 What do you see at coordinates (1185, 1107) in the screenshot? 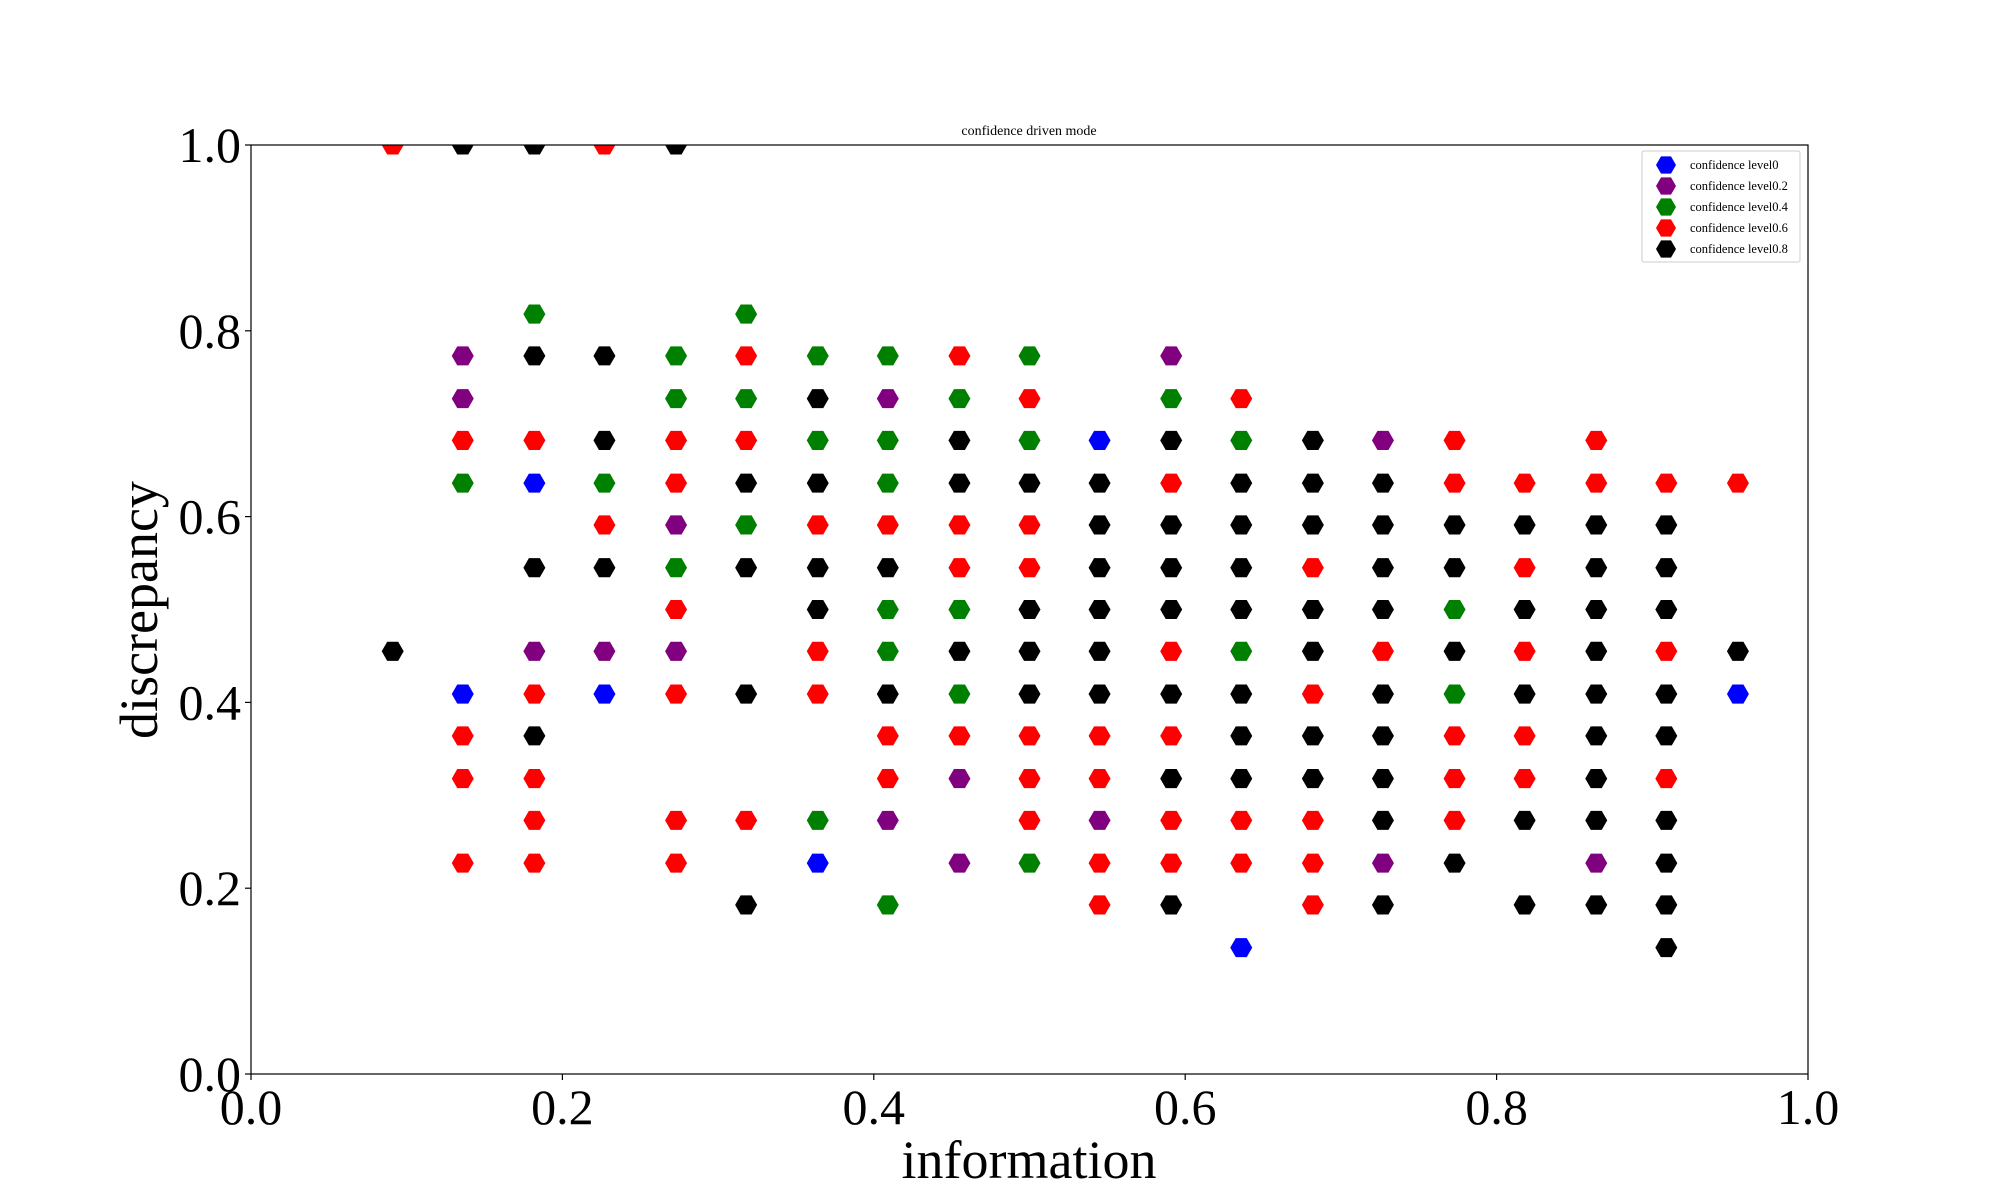
I see `x-tick-label: 0.6` at bounding box center [1185, 1107].